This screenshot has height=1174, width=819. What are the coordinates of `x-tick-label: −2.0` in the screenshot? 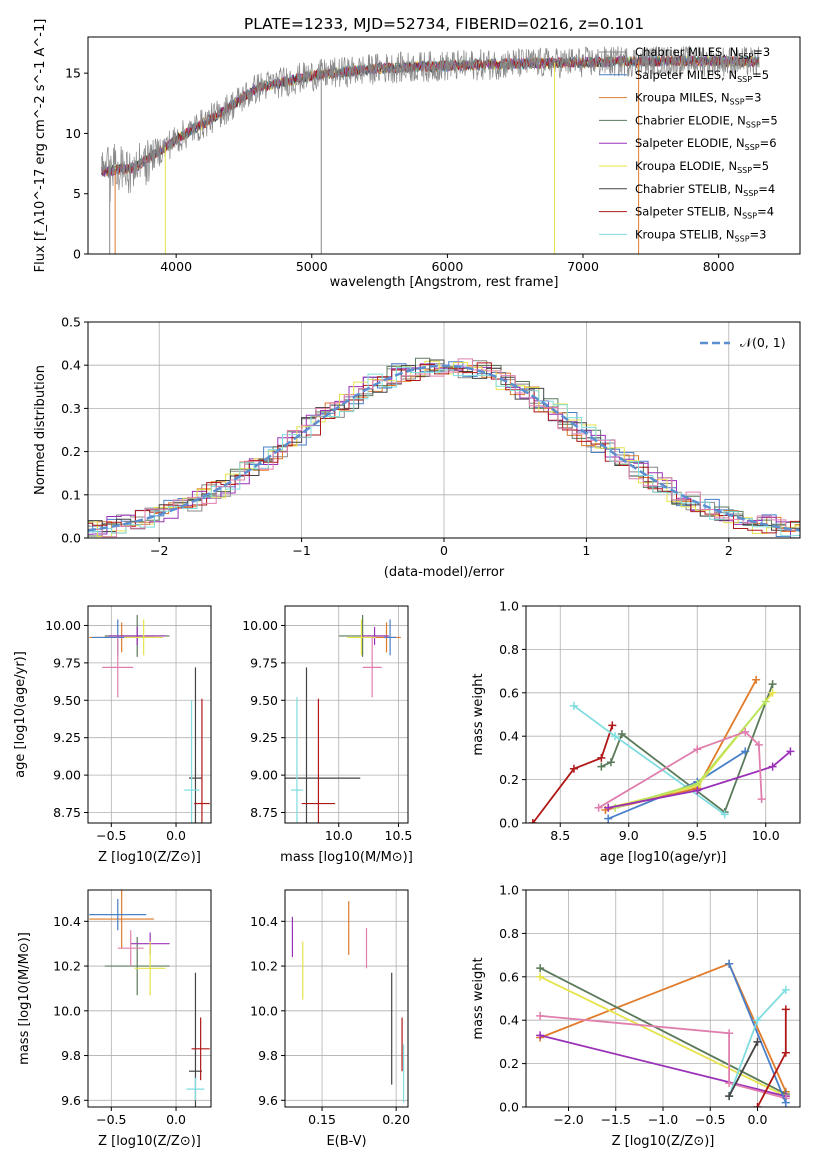 It's located at (568, 1119).